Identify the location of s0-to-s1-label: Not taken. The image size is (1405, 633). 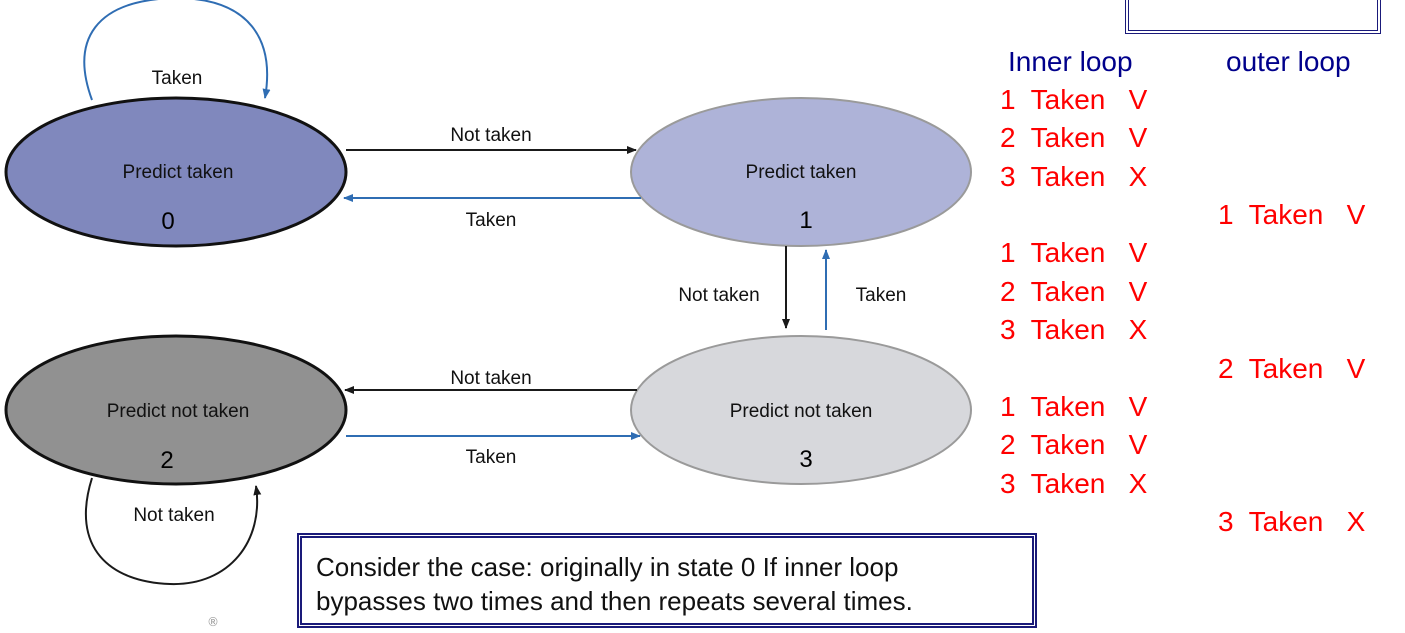
(490, 135).